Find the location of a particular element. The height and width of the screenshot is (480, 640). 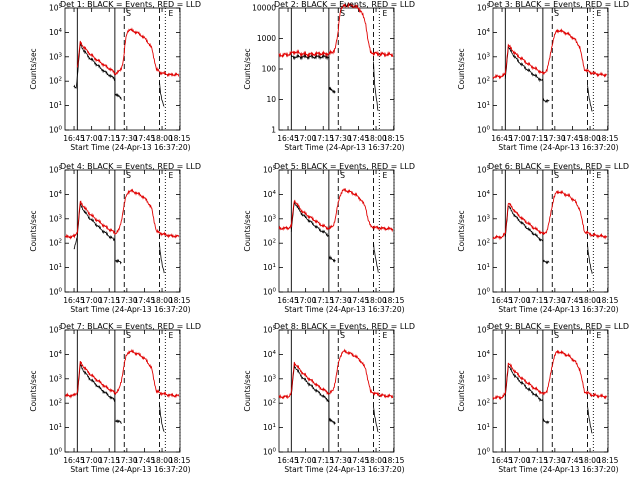

panel-title: Det 7: BLACK = Events, RED = LLD is located at coordinates (130, 326).